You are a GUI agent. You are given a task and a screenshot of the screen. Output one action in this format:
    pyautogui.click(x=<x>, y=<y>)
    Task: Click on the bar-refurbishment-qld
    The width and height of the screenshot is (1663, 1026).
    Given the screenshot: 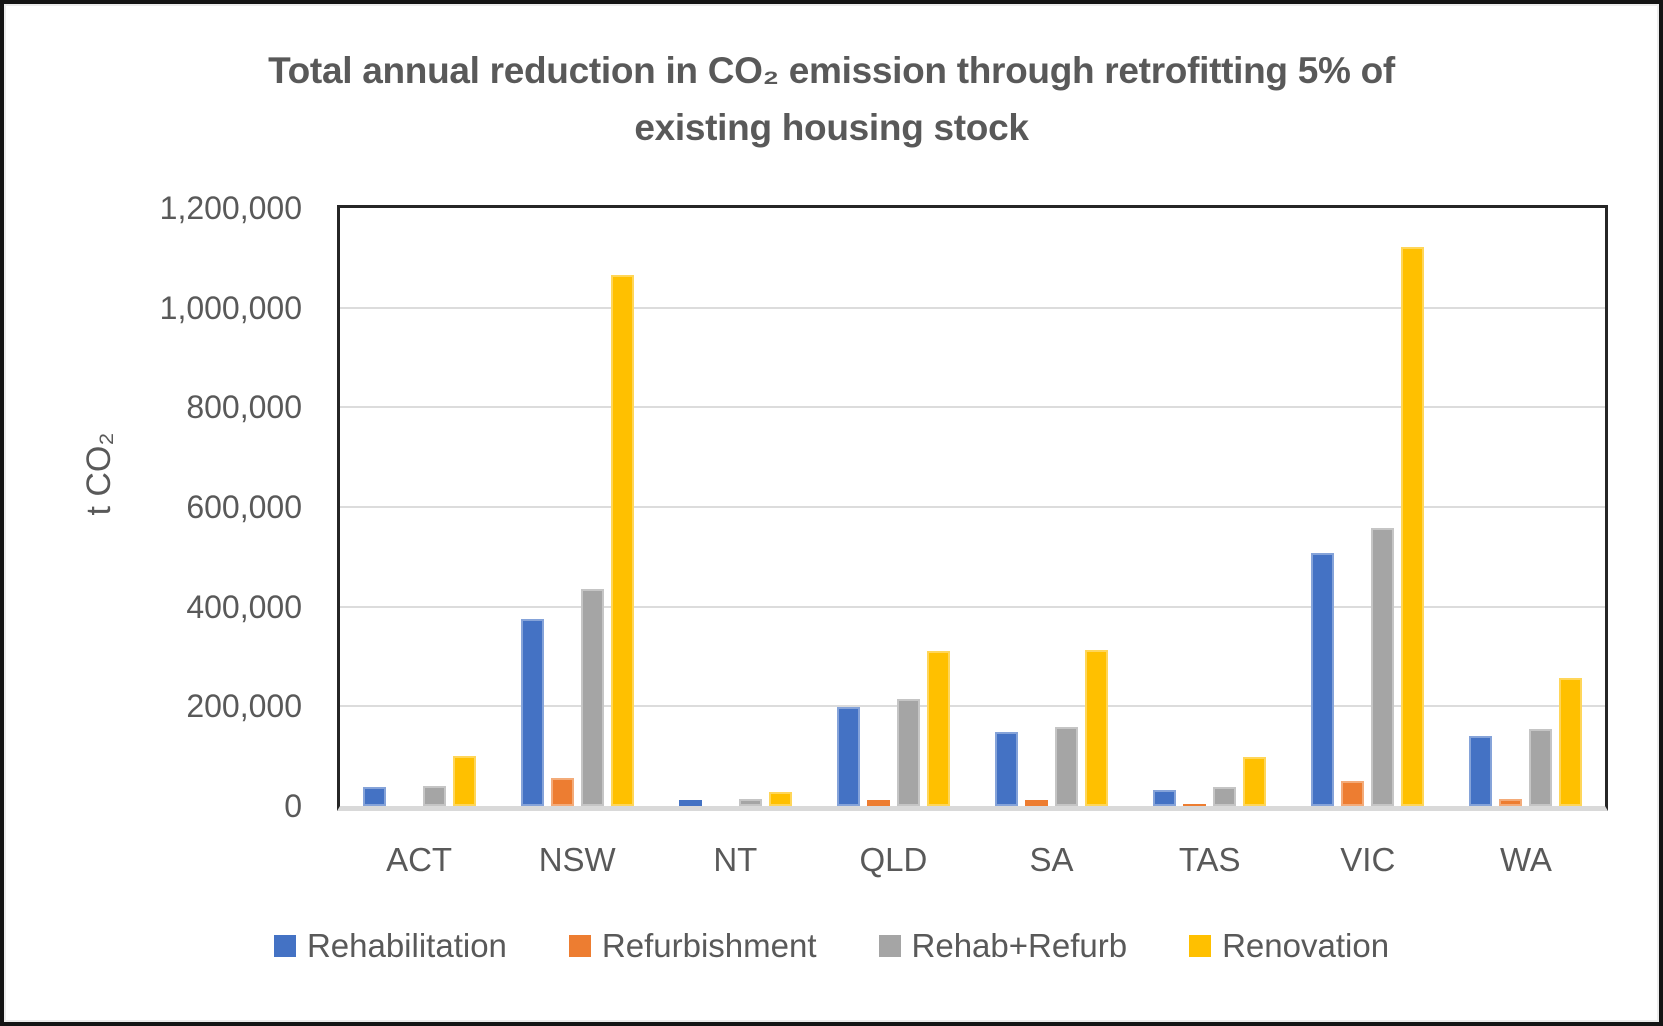 What is the action you would take?
    pyautogui.click(x=878, y=803)
    